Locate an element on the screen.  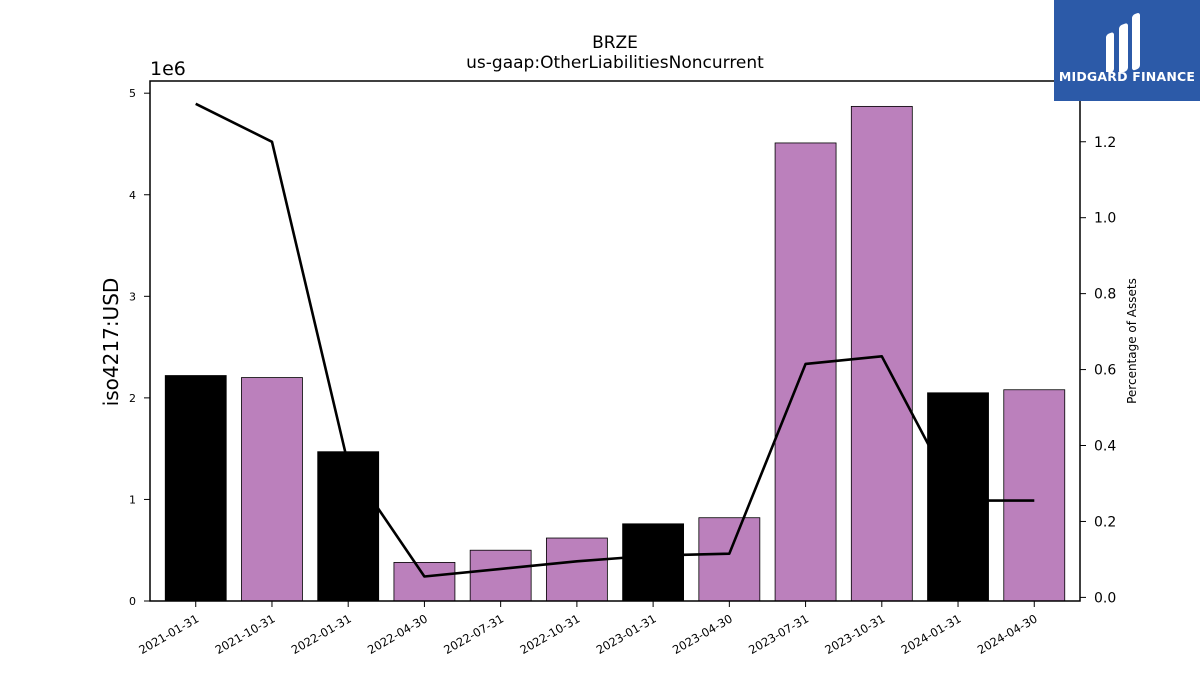
y2-axis: 0.0 0.2 0.4 0.6 0.8 1.0 1.2 is located at coordinates (1098, 370).